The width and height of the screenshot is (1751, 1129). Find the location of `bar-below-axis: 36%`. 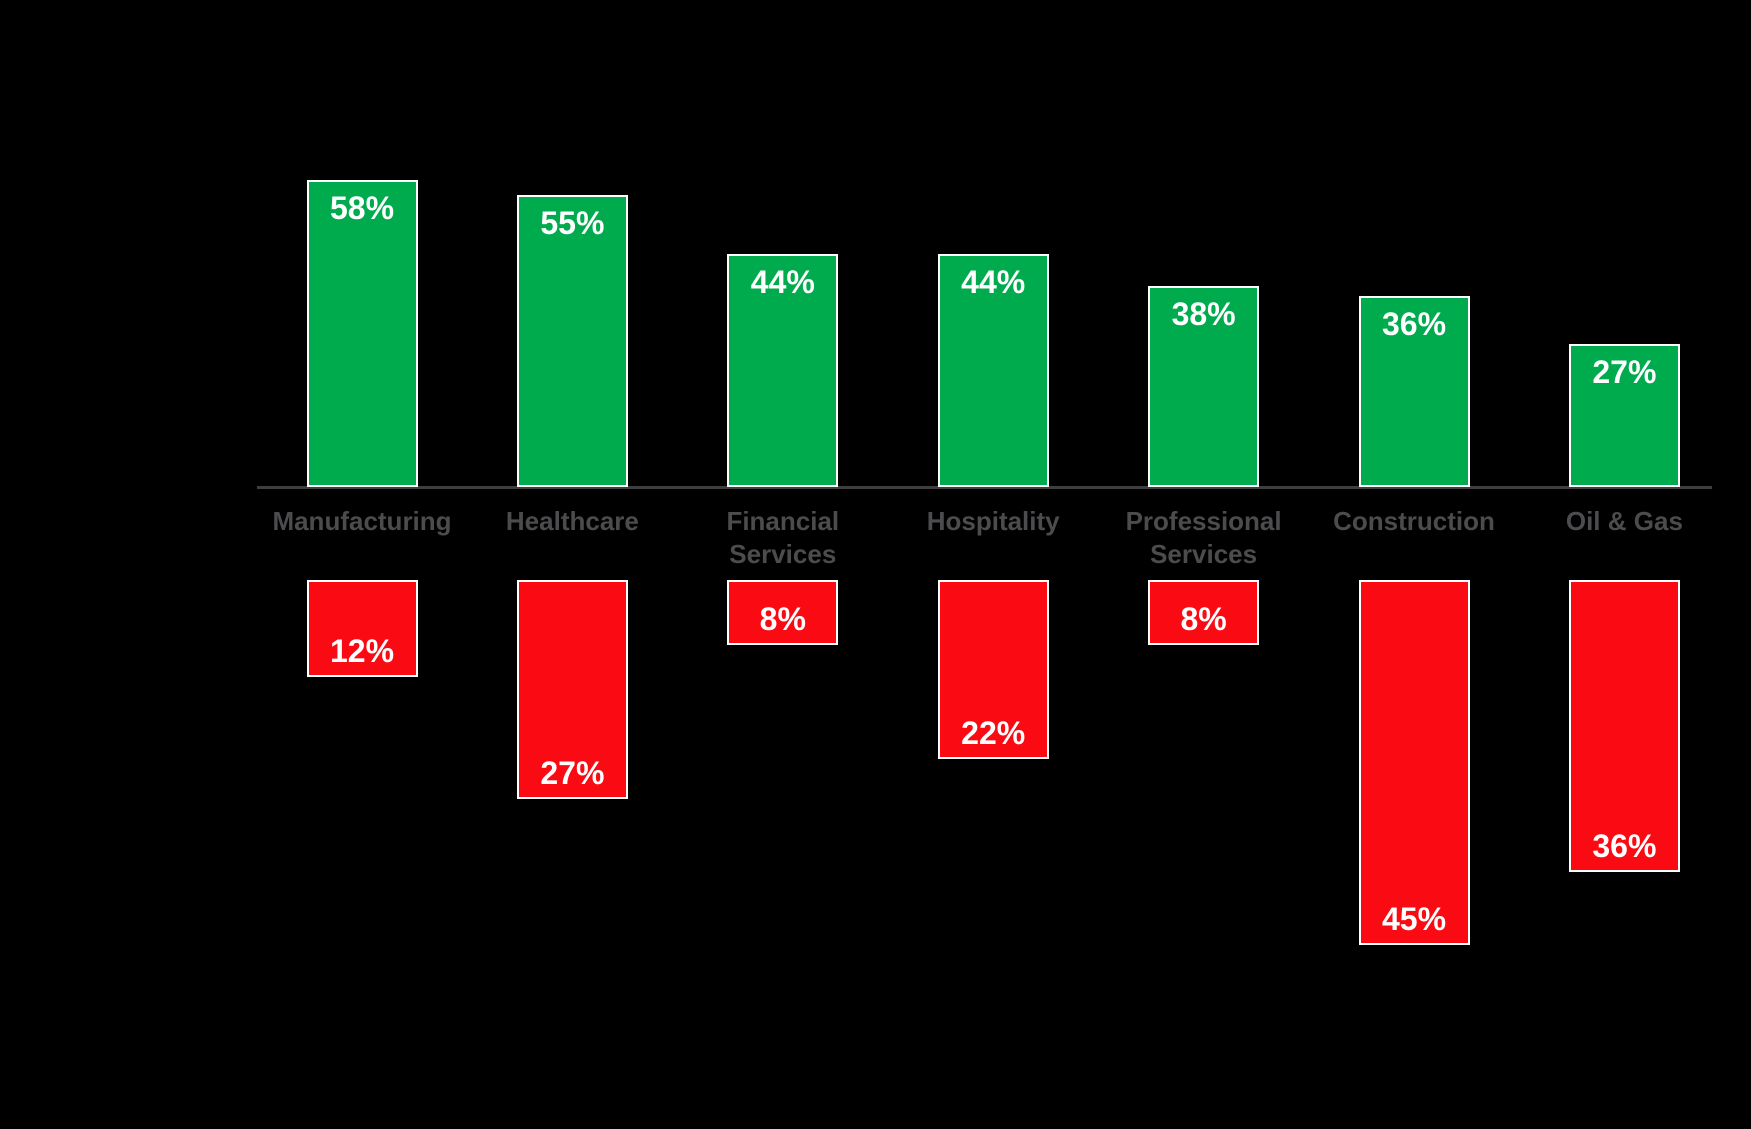

bar-below-axis: 36% is located at coordinates (1624, 726).